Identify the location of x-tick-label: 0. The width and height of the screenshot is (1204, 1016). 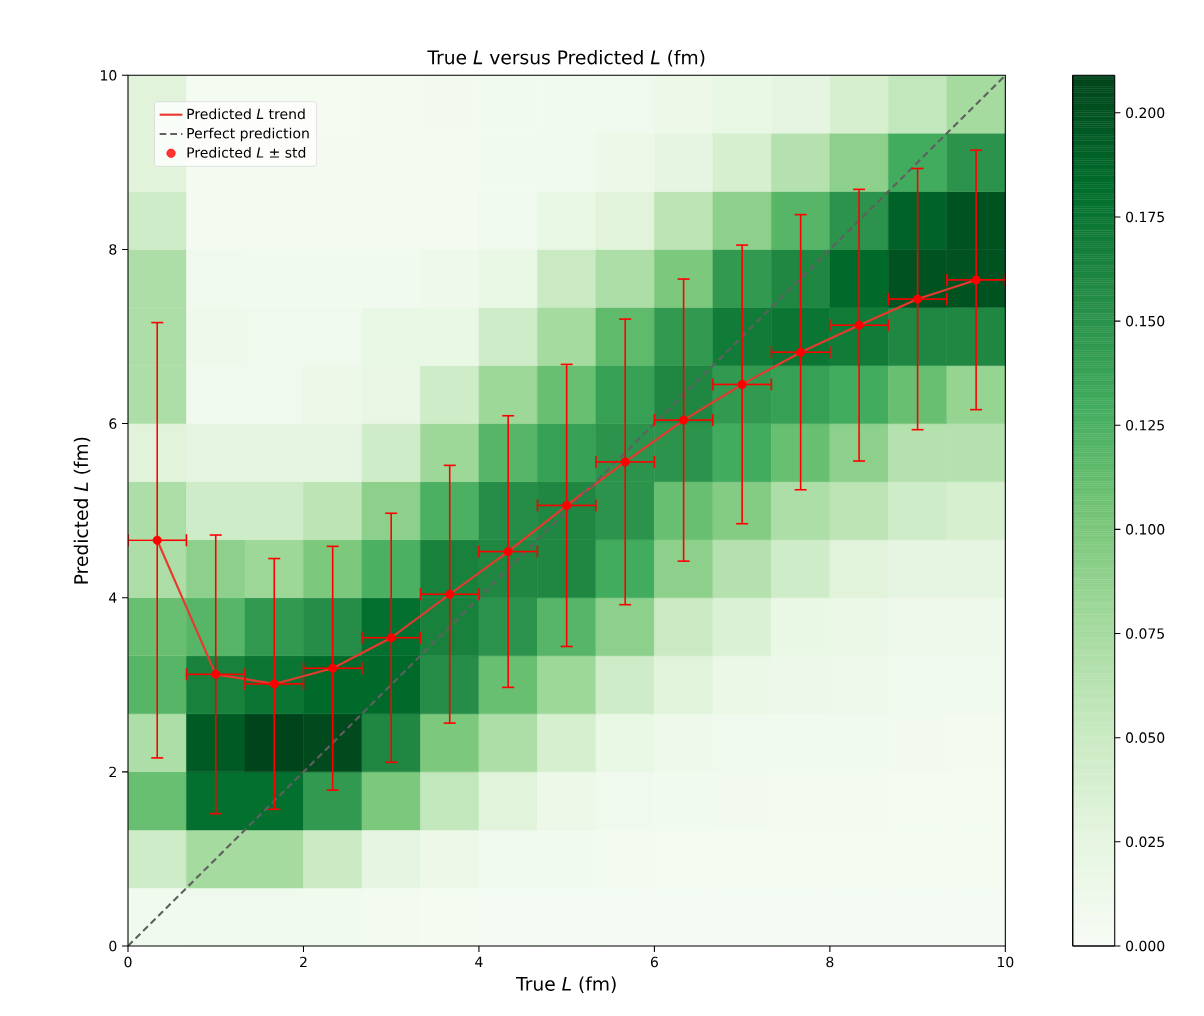
(128, 962).